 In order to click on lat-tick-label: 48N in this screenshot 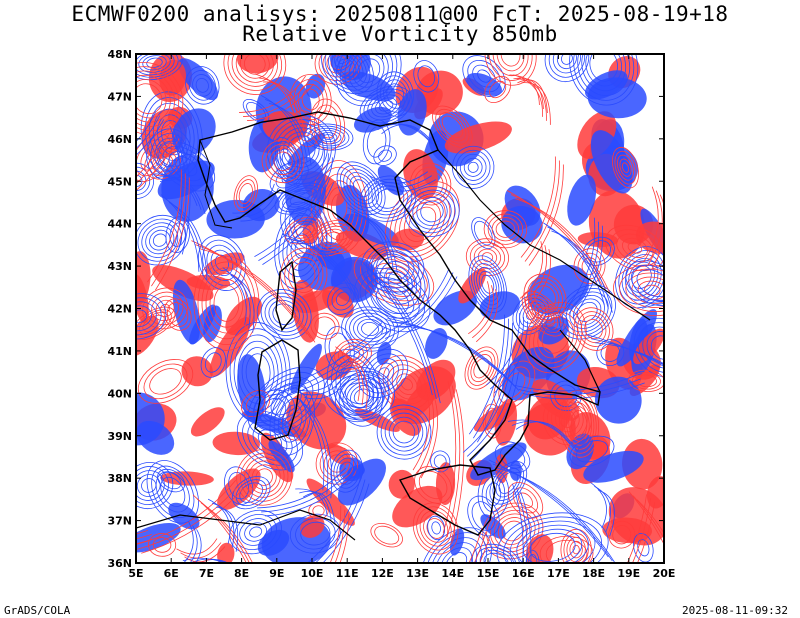, I will do `click(119, 54)`.